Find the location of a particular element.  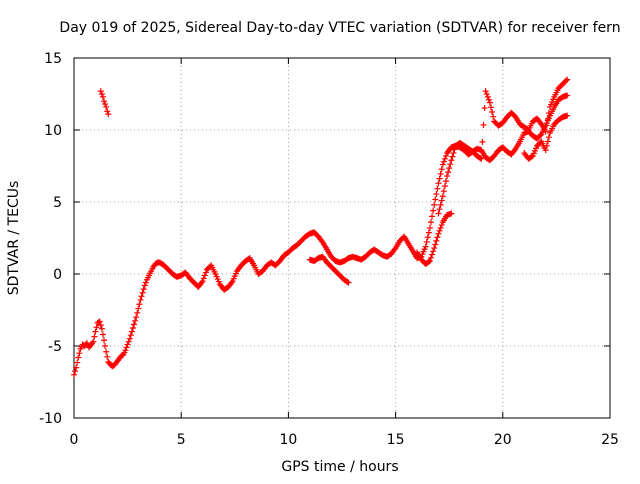

series-sdtvar-lower-branch is located at coordinates (438, 199).